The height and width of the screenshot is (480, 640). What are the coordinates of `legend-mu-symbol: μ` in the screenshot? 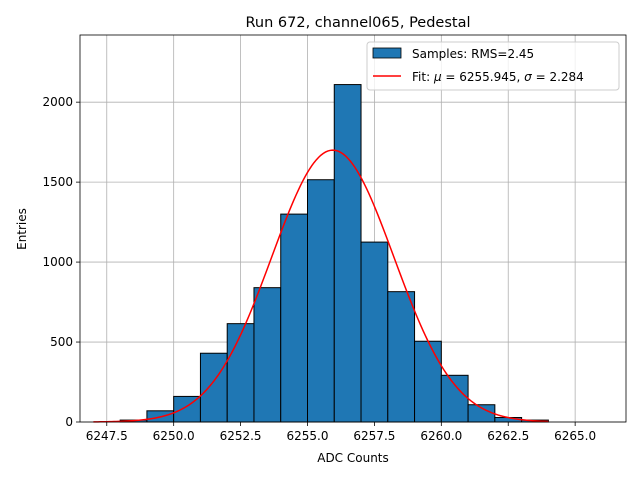 It's located at (437, 77).